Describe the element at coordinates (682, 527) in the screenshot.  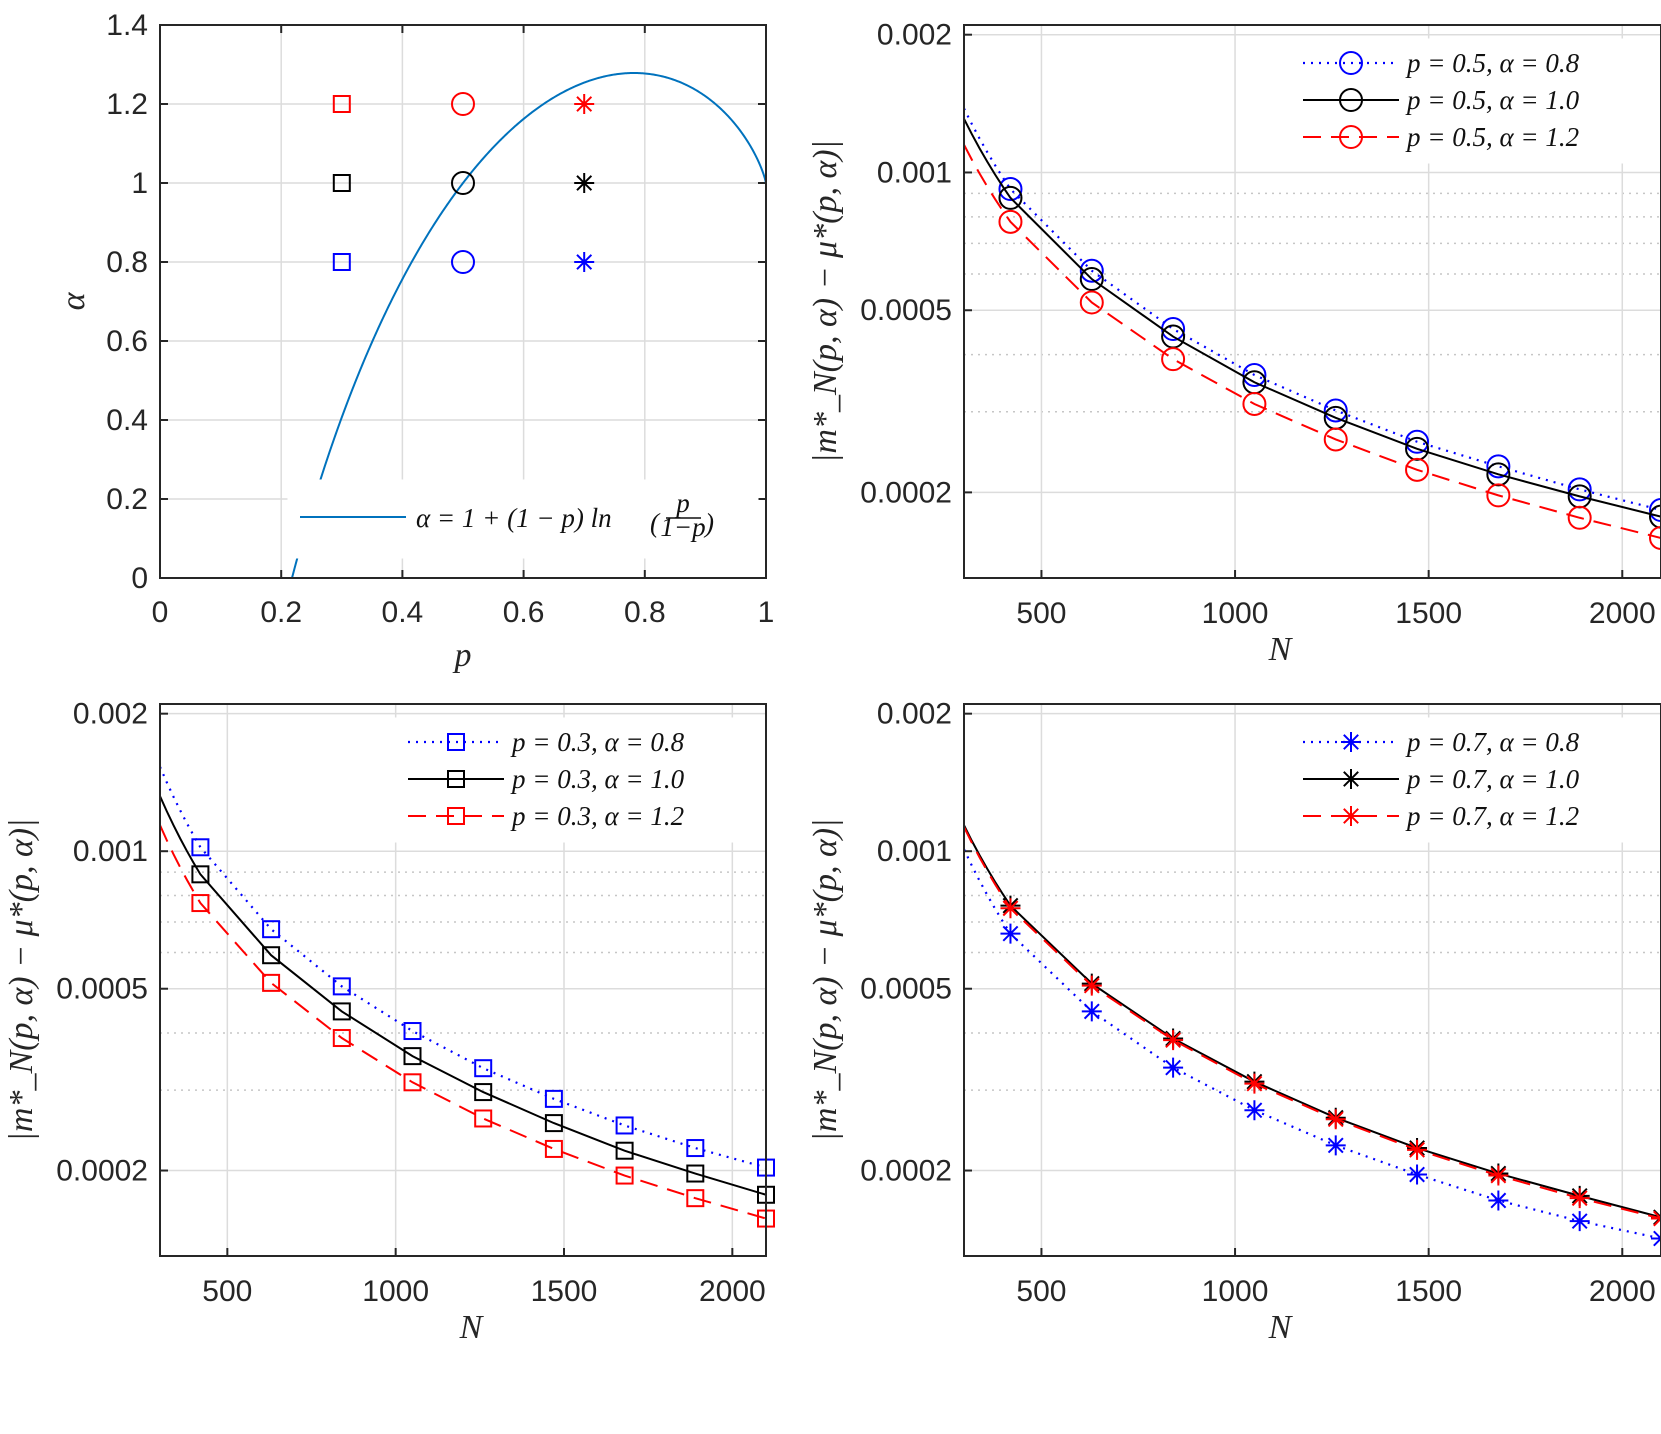
I see `legend-fraction-denominator: 1−p` at that location.